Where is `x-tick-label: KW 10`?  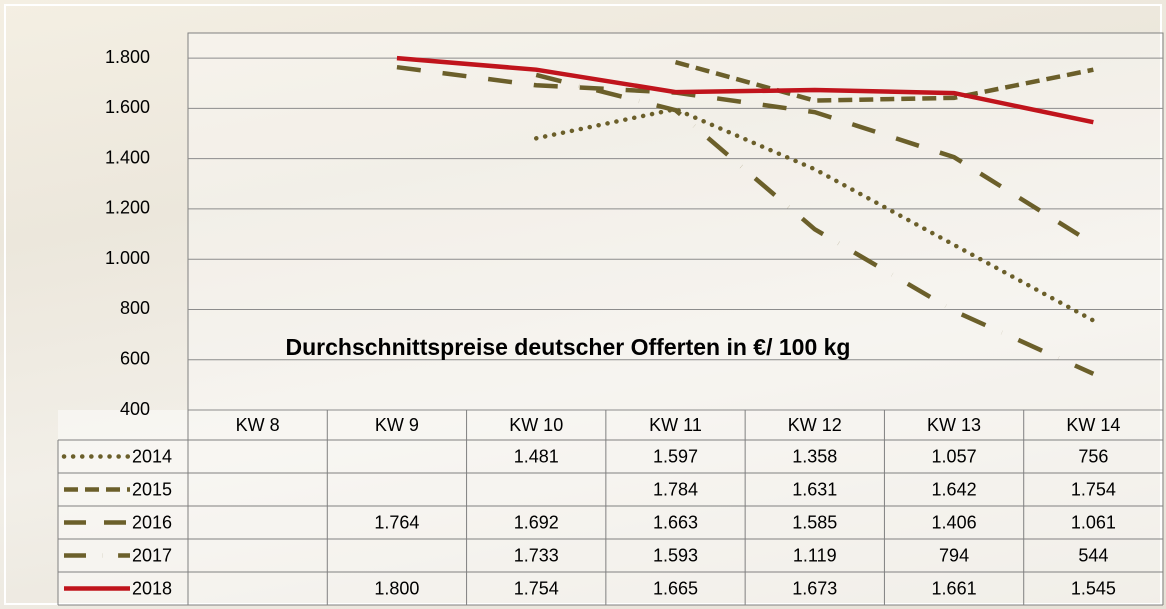 x-tick-label: KW 10 is located at coordinates (536, 425).